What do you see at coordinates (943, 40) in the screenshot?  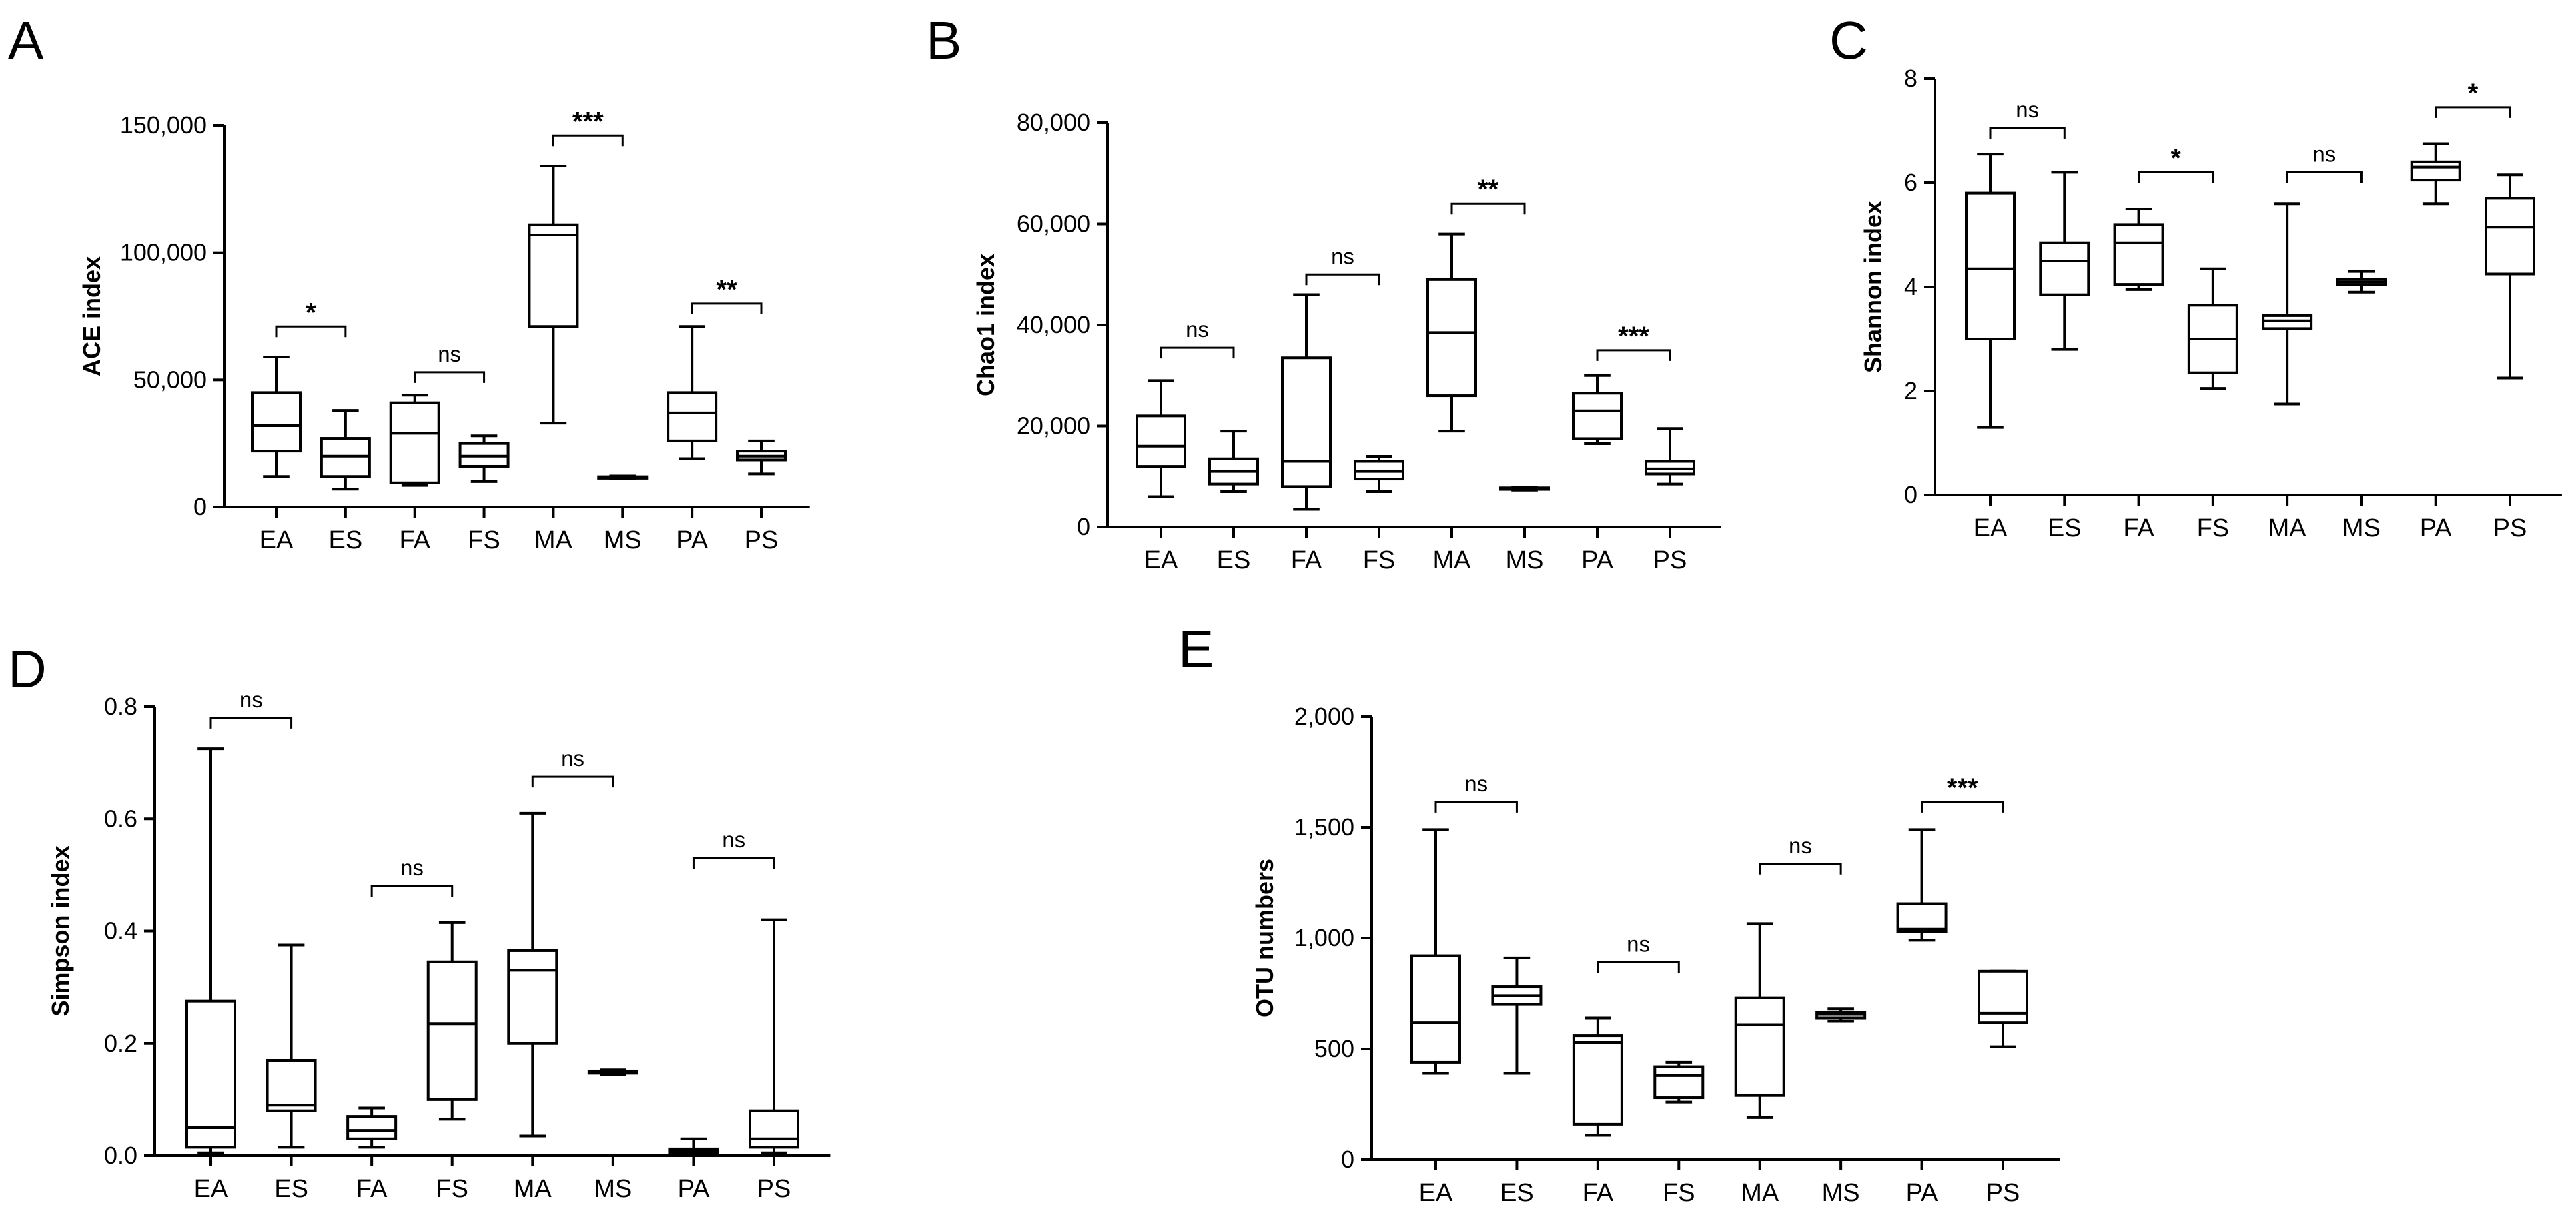 I see `panel-letter: B` at bounding box center [943, 40].